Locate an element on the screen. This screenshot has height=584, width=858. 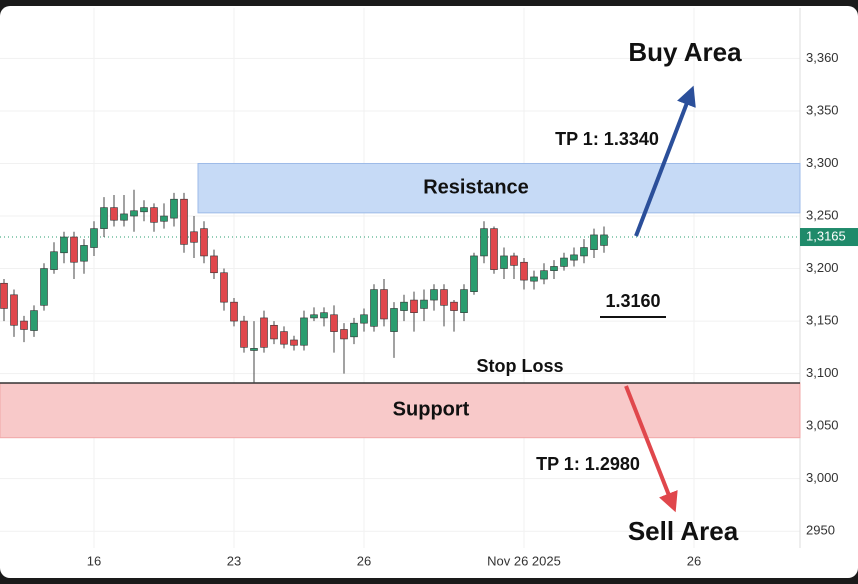
y-tick-label: 3,100 is located at coordinates (822, 372).